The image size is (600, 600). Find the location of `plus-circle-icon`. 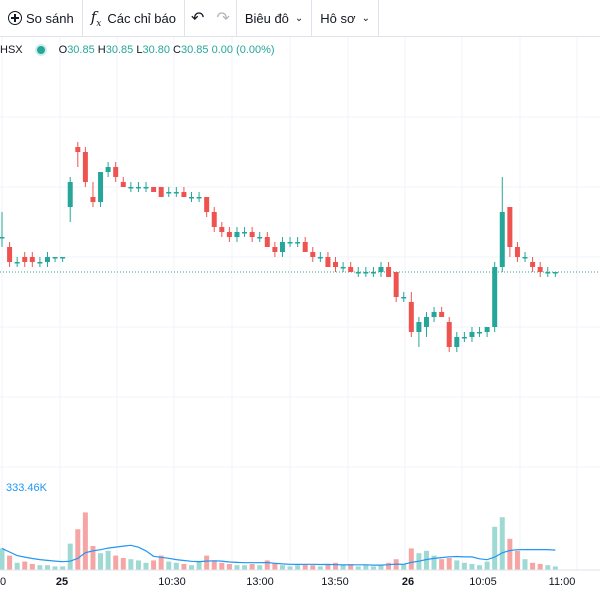

plus-circle-icon is located at coordinates (15, 18).